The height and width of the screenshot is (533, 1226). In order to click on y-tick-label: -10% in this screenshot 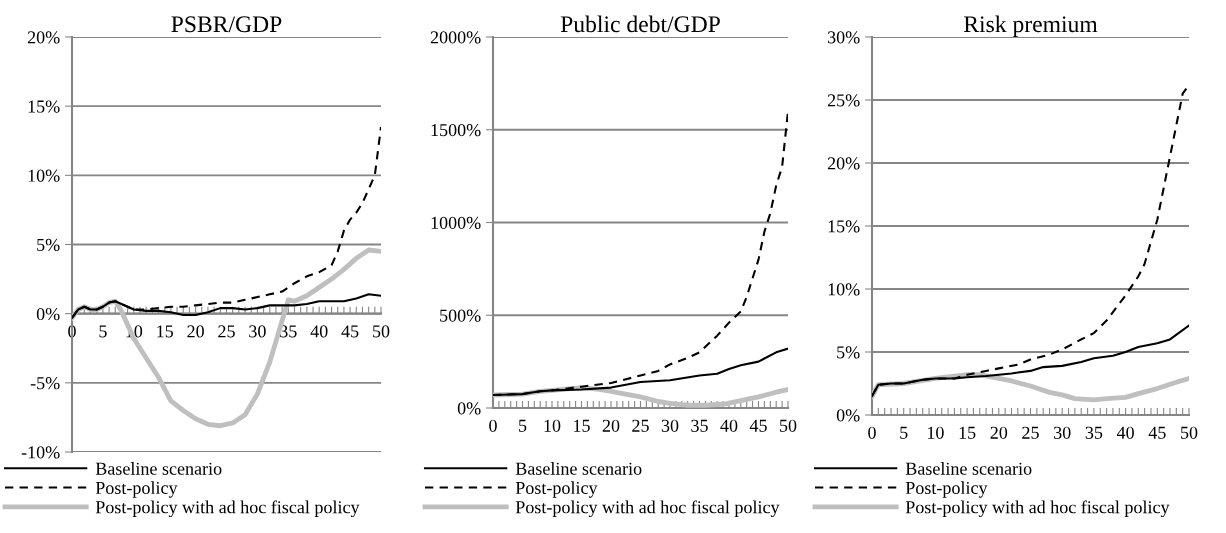, I will do `click(40, 452)`.